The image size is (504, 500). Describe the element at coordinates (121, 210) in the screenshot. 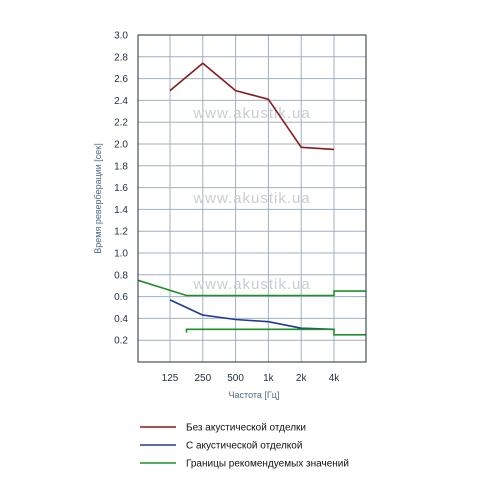

I see `y-tick-label: 1.4` at that location.